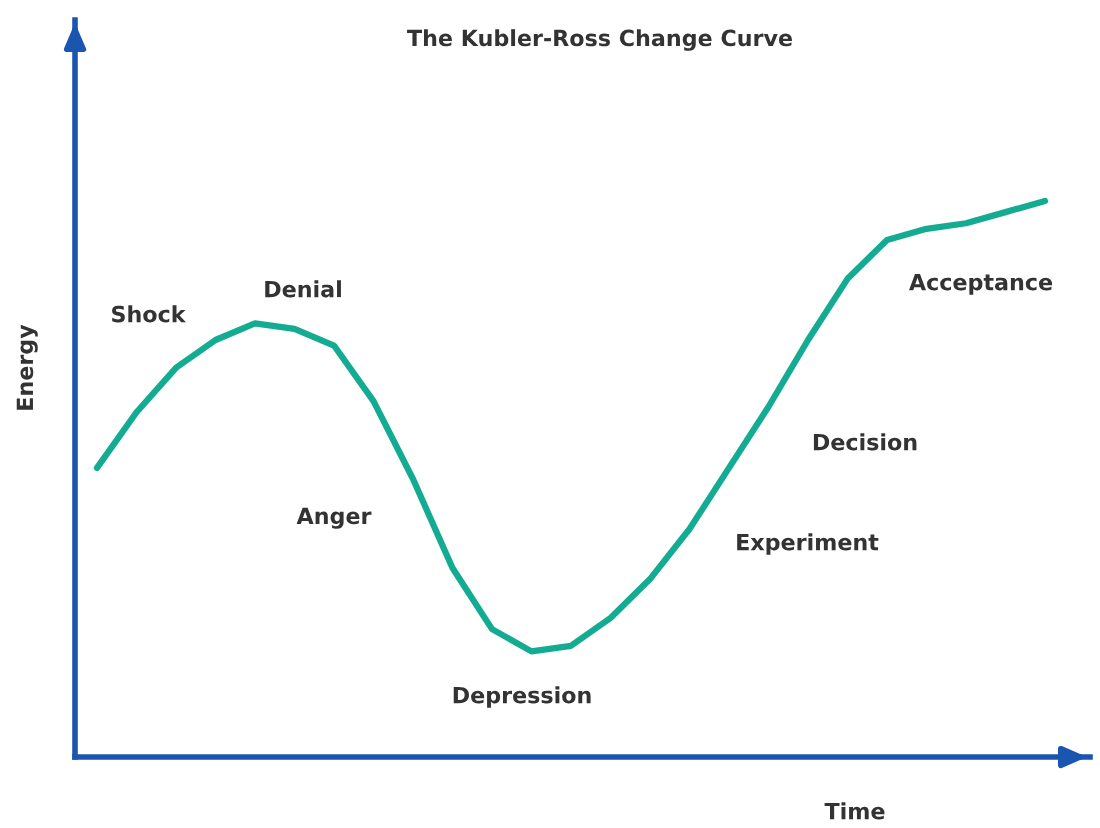  I want to click on annotation: Denial, so click(303, 289).